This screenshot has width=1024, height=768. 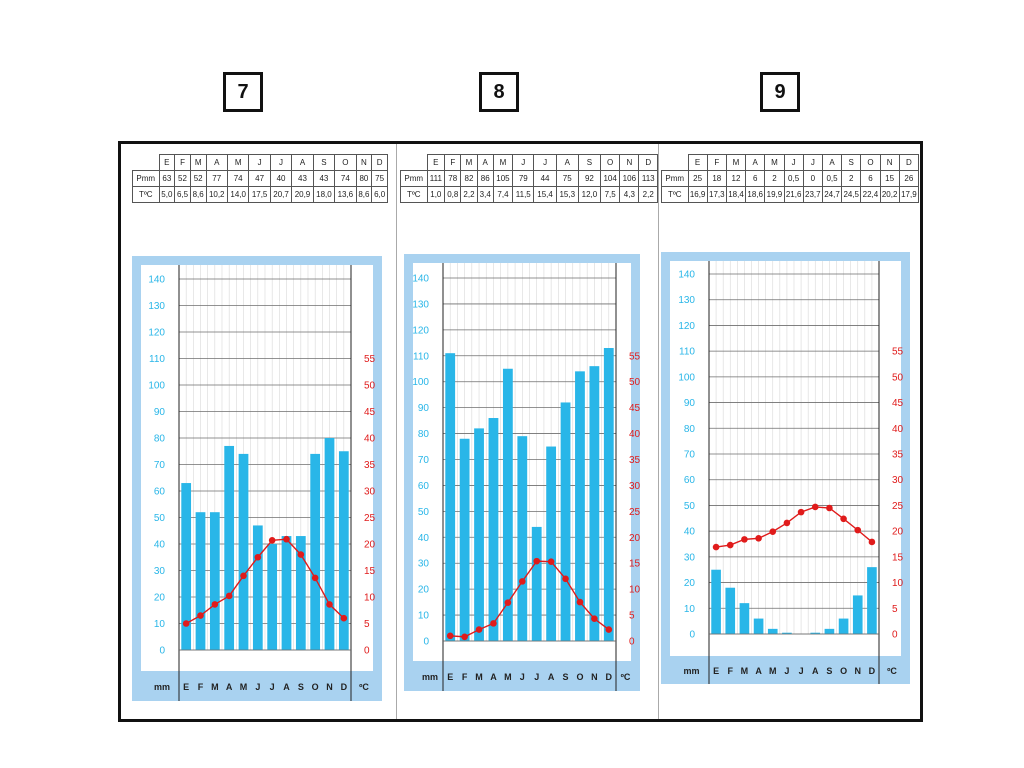 I want to click on table-cell: 2,2, so click(x=469, y=194).